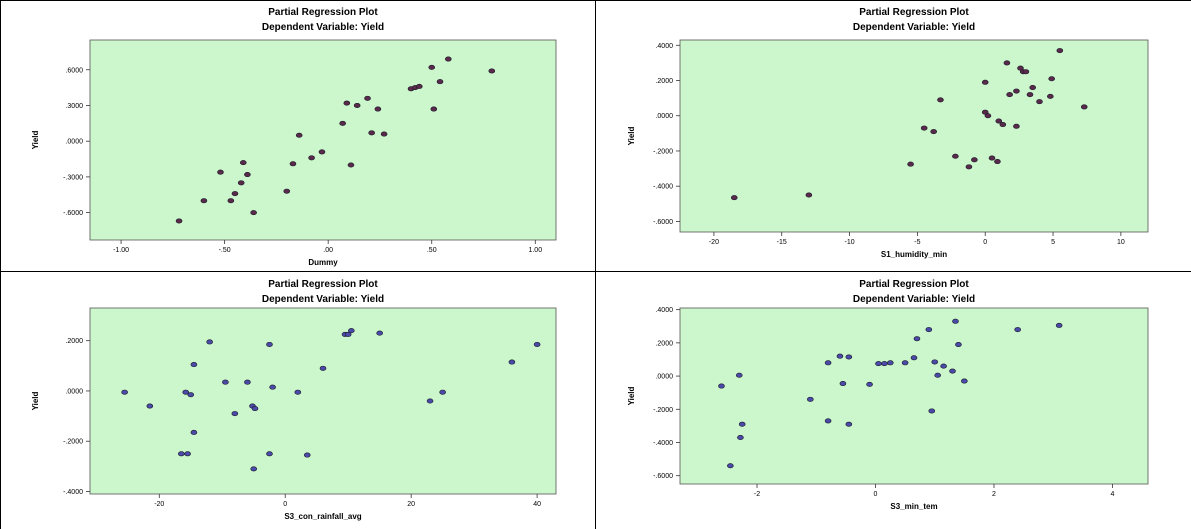 This screenshot has height=529, width=1191. I want to click on x-tick-label: 2, so click(994, 494).